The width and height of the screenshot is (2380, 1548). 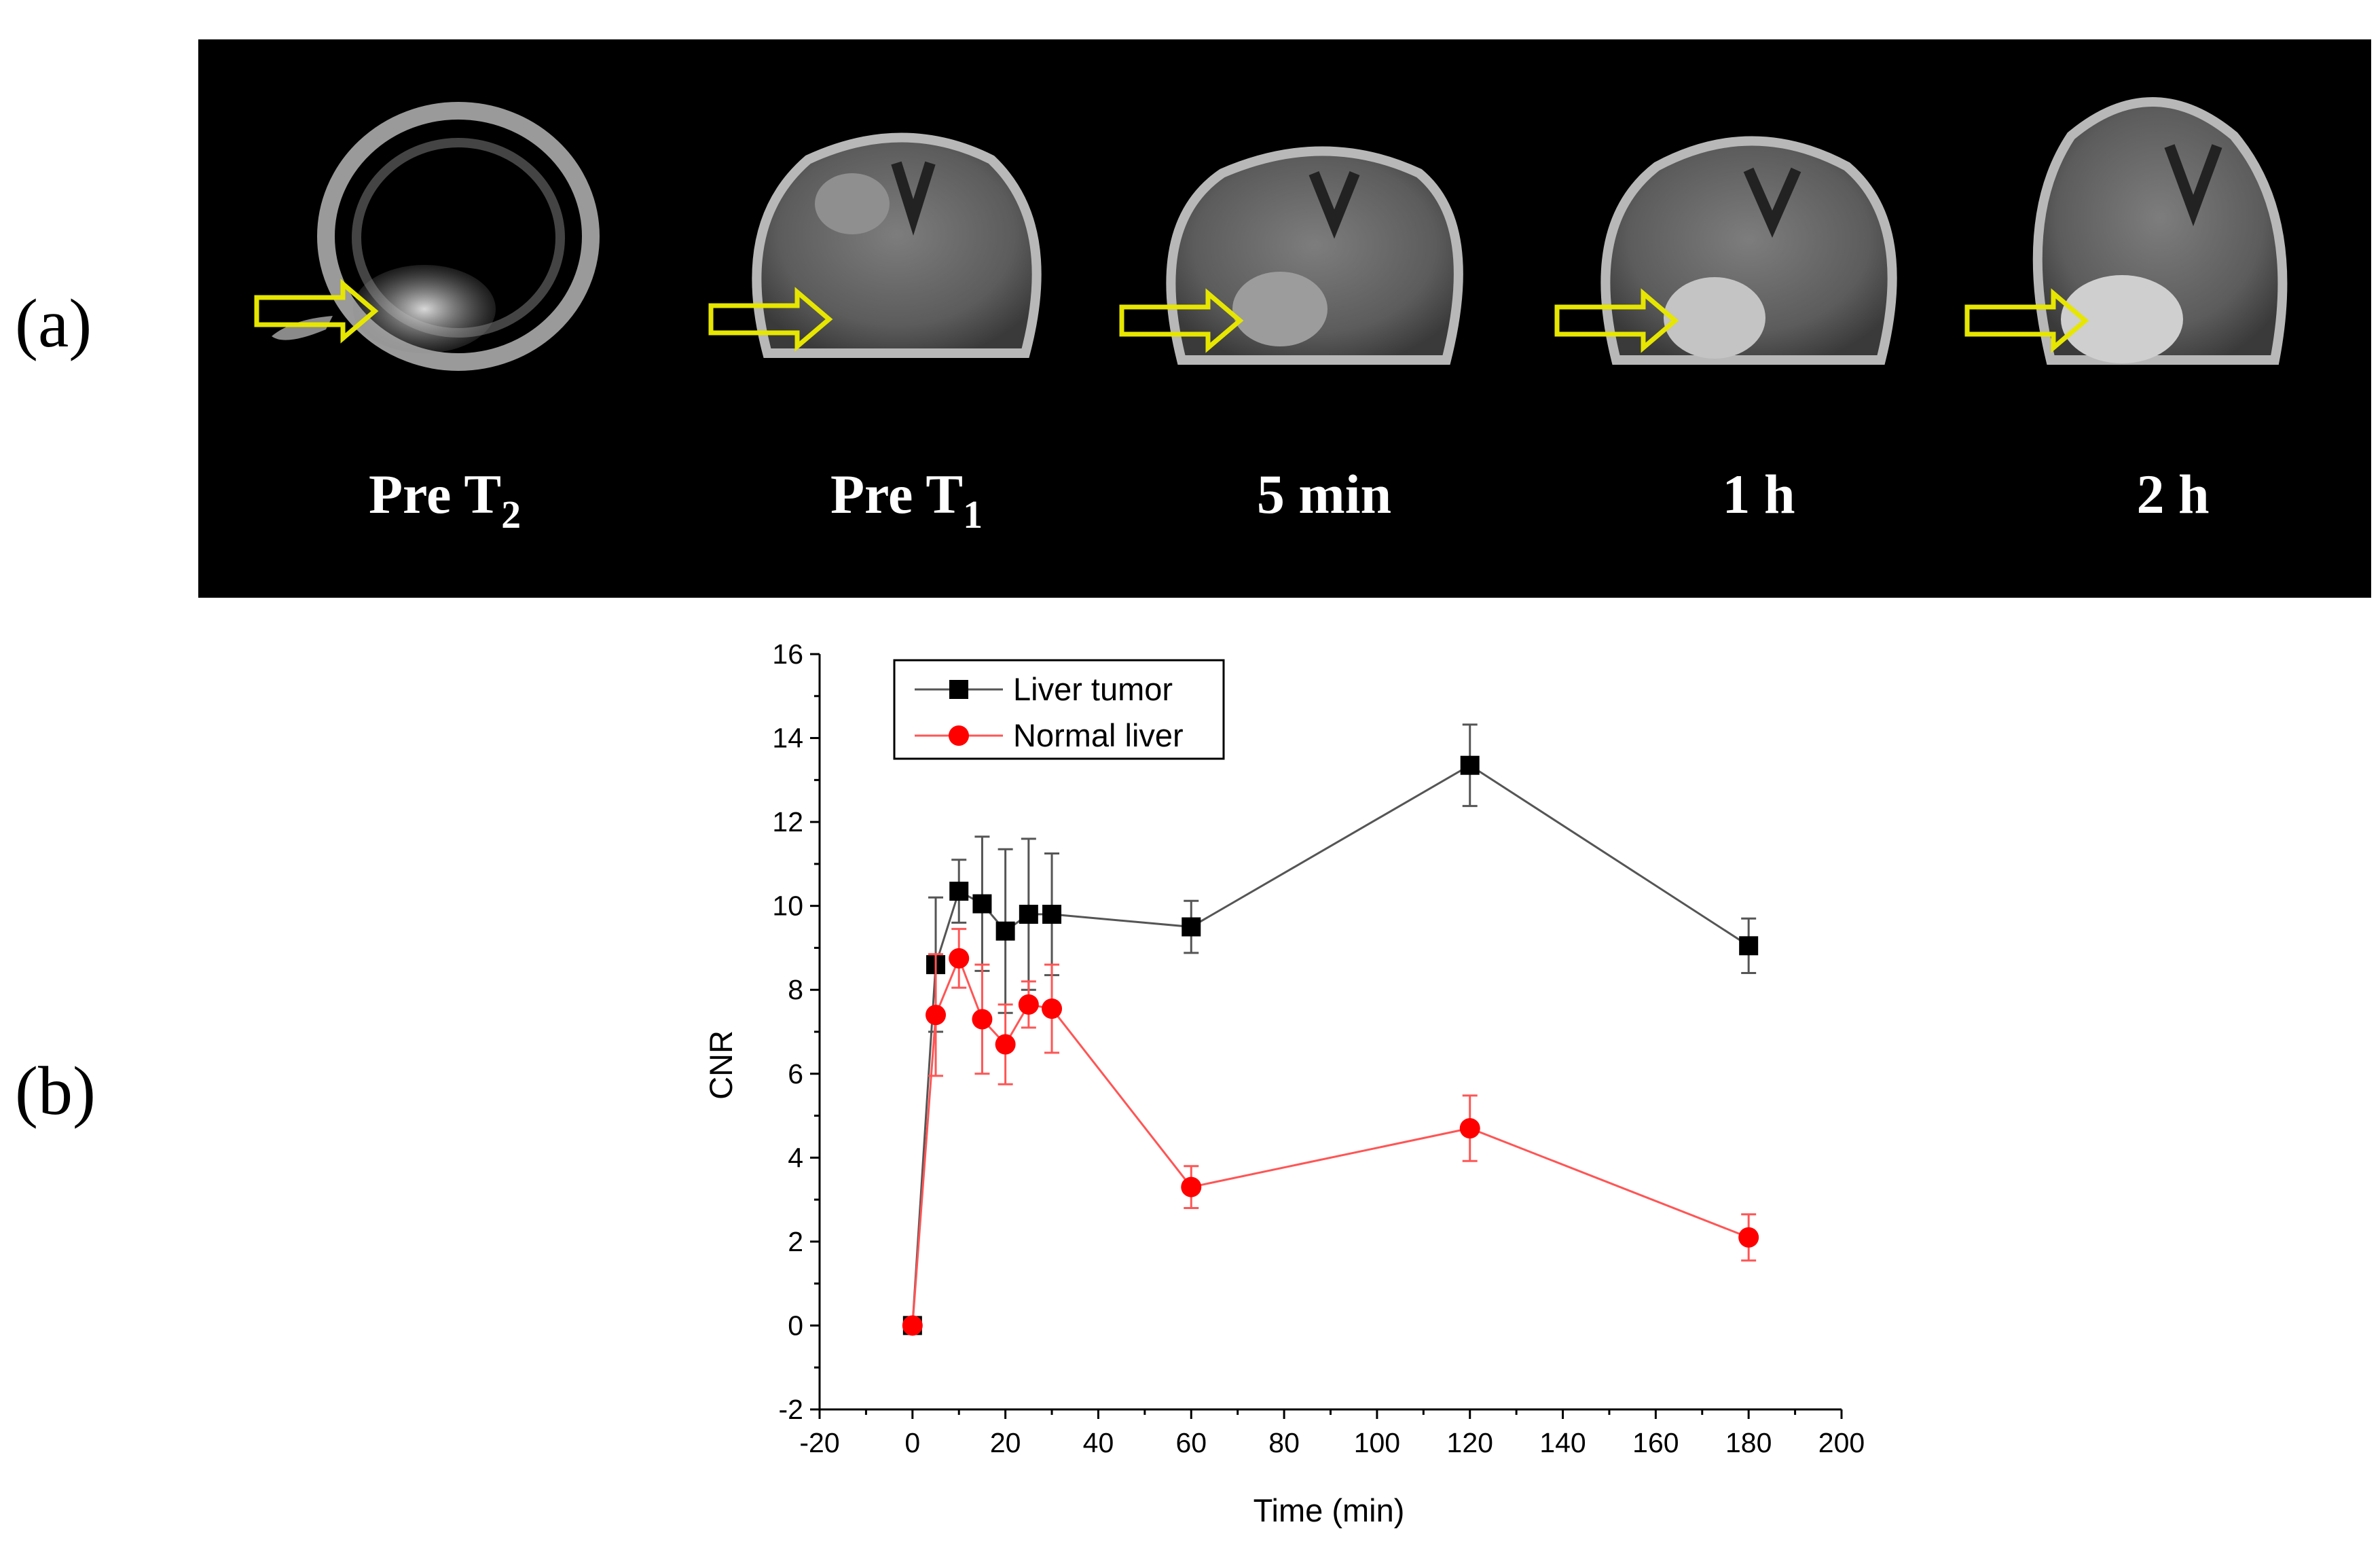 What do you see at coordinates (1284, 1442) in the screenshot?
I see `x-tick-label: 80` at bounding box center [1284, 1442].